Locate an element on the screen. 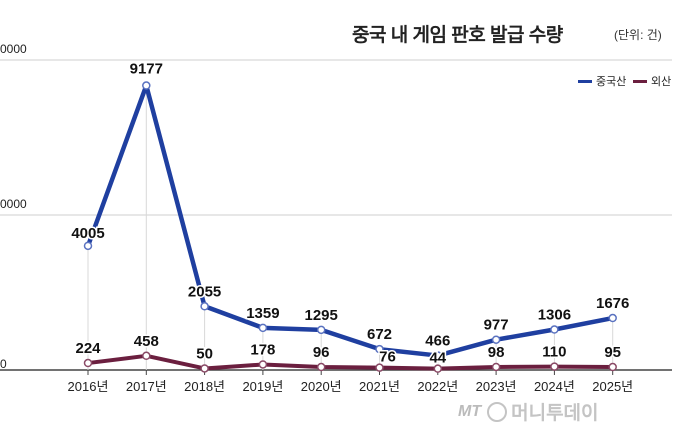  series-line-foreign is located at coordinates (350, 362).